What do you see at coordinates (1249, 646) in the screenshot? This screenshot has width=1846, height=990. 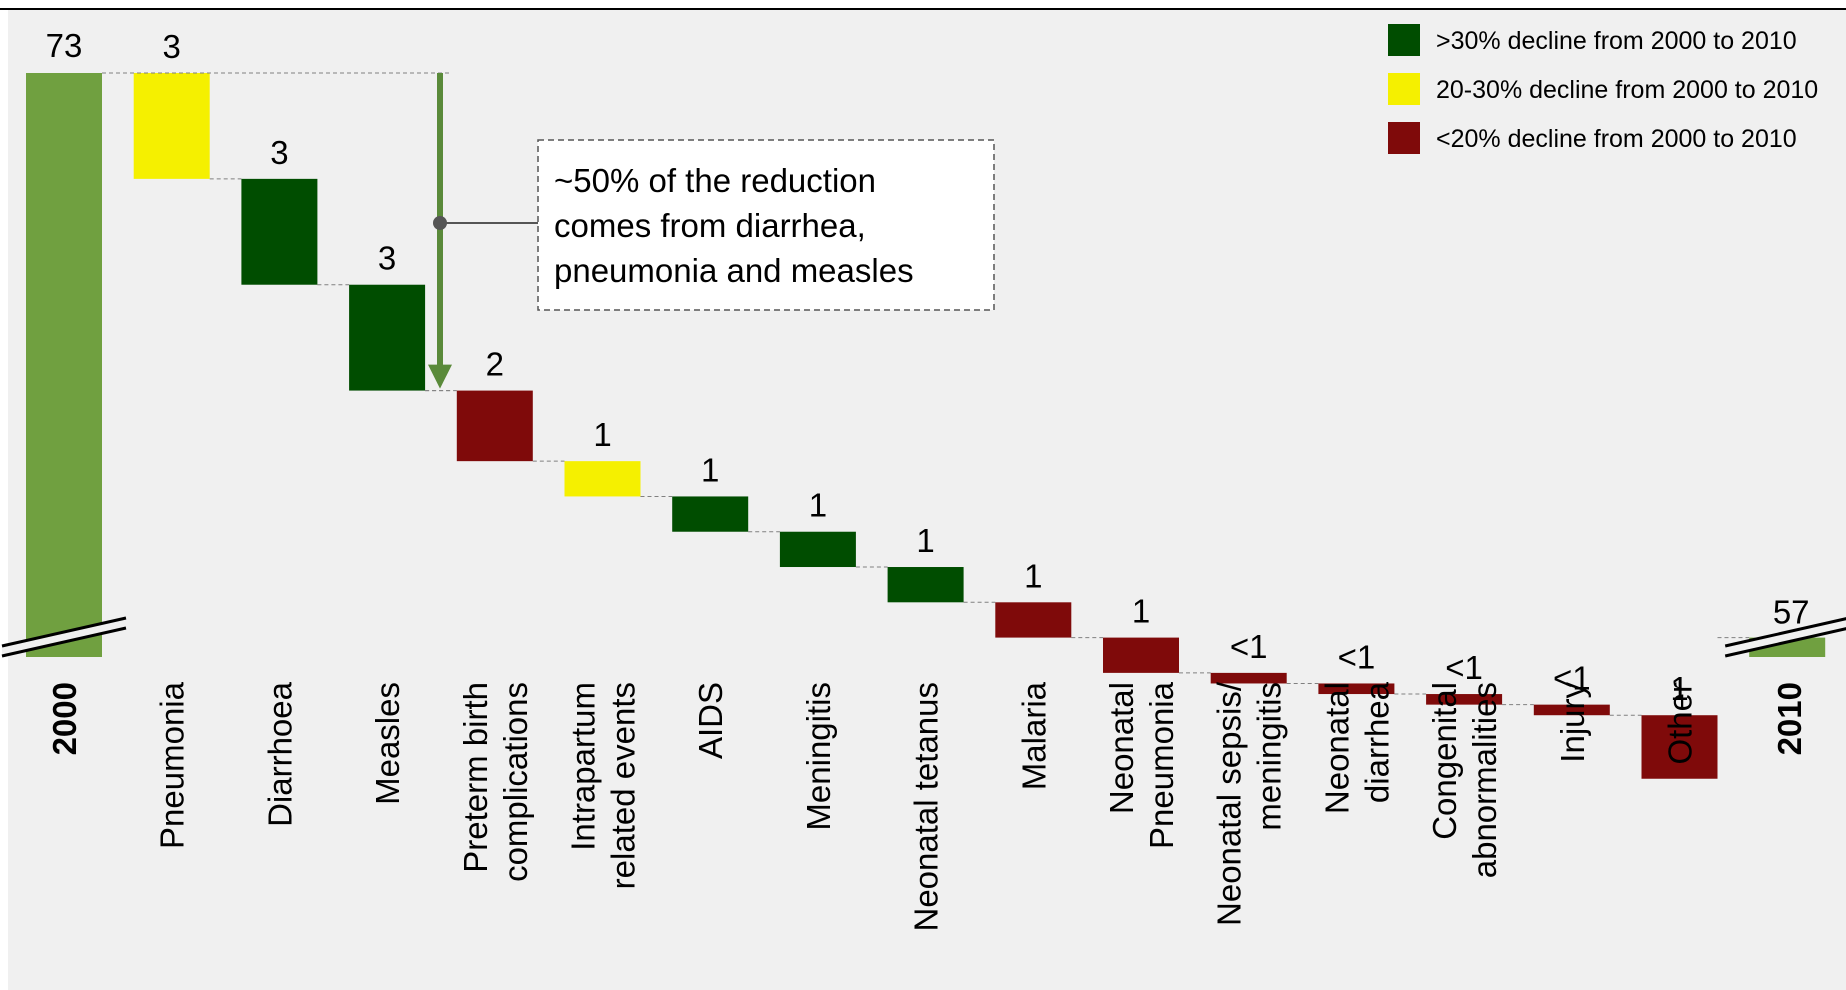 I see `value-label-neonatal-sepsis-meningitis: <1` at bounding box center [1249, 646].